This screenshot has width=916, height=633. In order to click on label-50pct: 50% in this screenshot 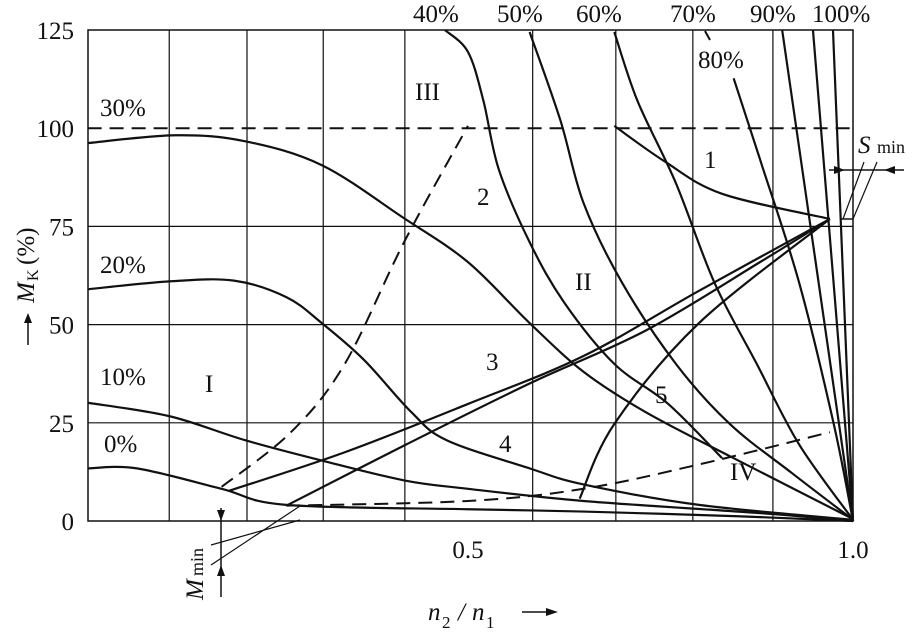, I will do `click(520, 14)`.